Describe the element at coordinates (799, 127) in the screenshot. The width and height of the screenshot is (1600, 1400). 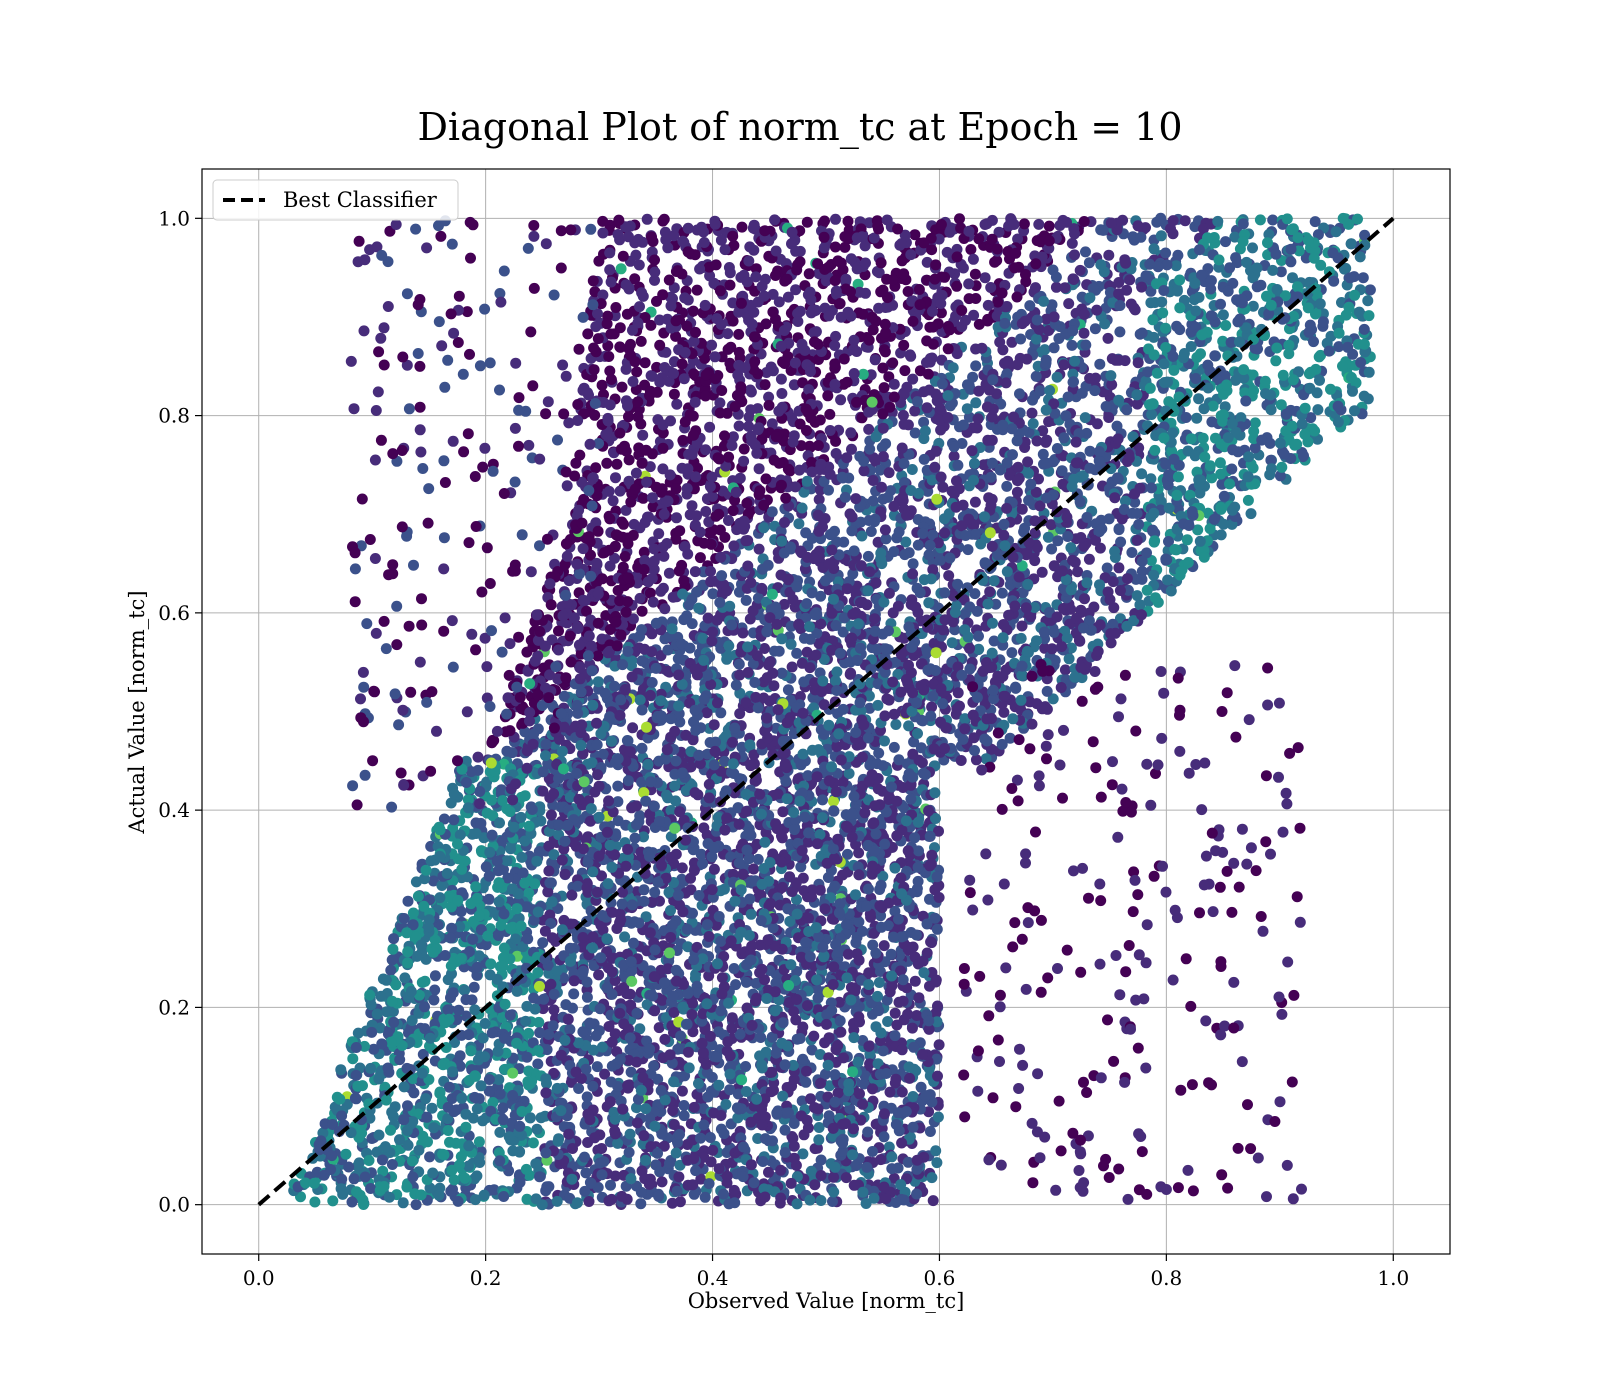
I see `chart-title: Diagonal Plot of norm_tc at Epoch = 10` at that location.